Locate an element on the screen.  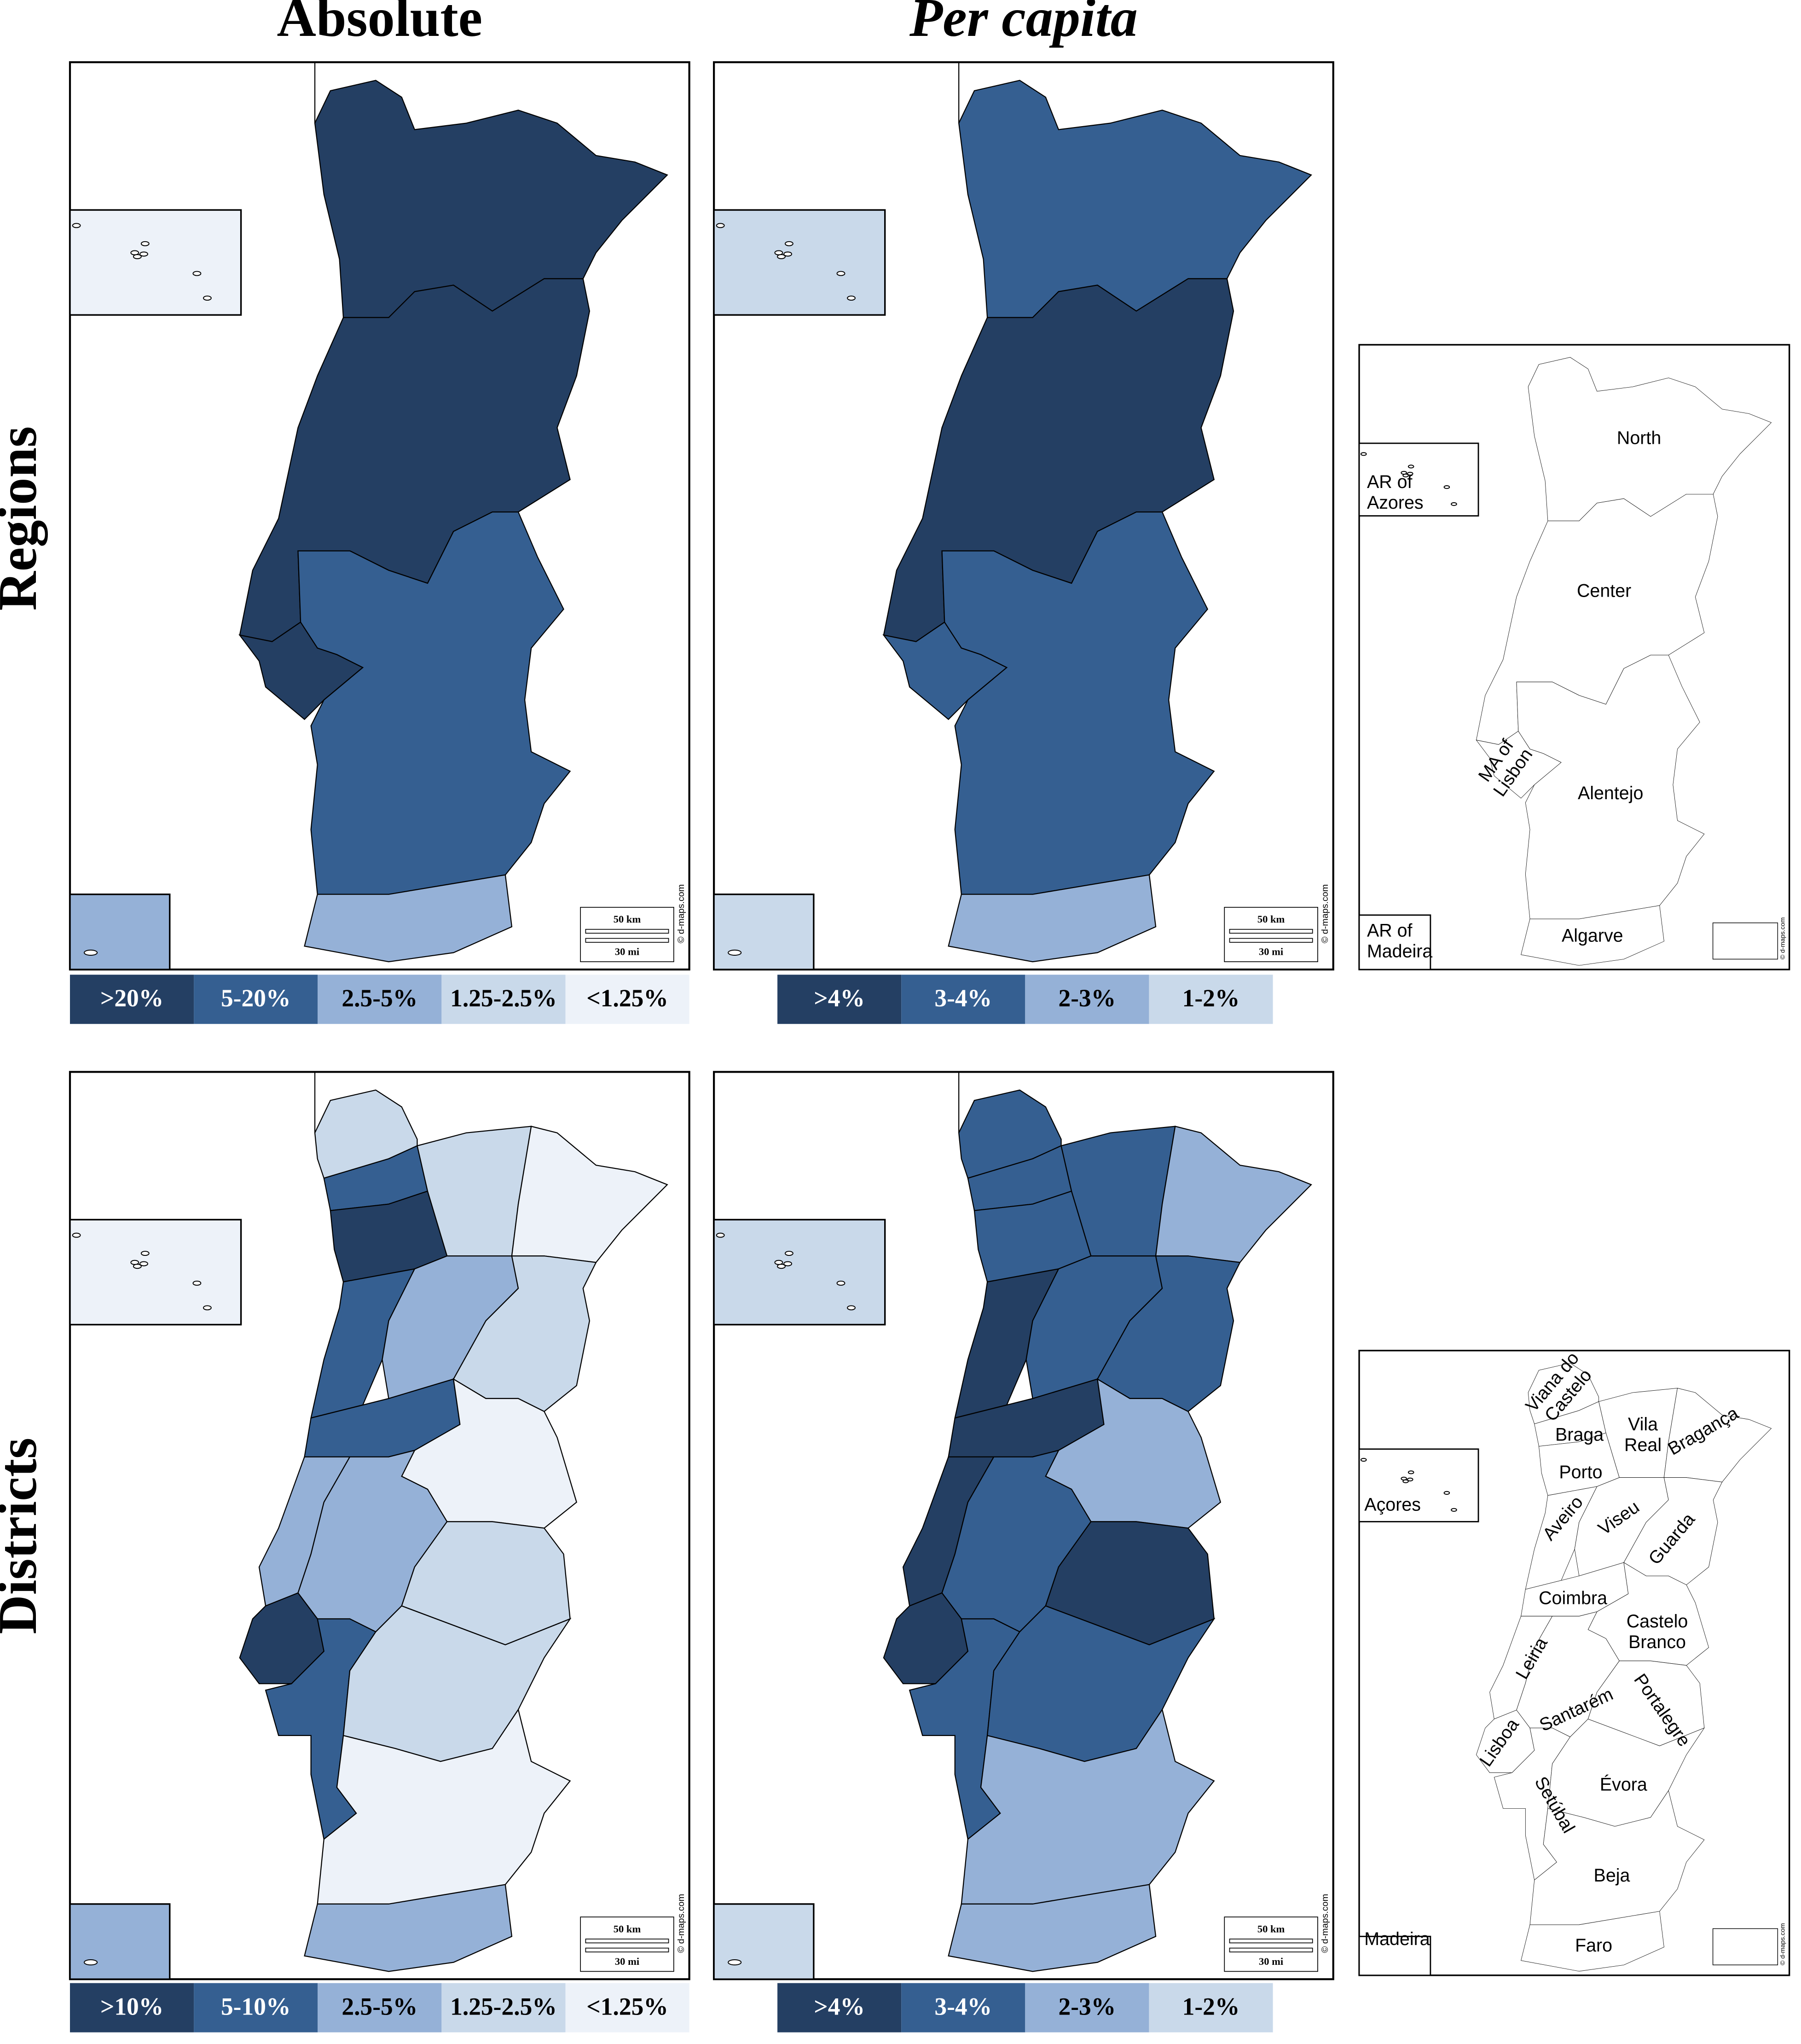
legend-label: 1-2% is located at coordinates (1211, 998).